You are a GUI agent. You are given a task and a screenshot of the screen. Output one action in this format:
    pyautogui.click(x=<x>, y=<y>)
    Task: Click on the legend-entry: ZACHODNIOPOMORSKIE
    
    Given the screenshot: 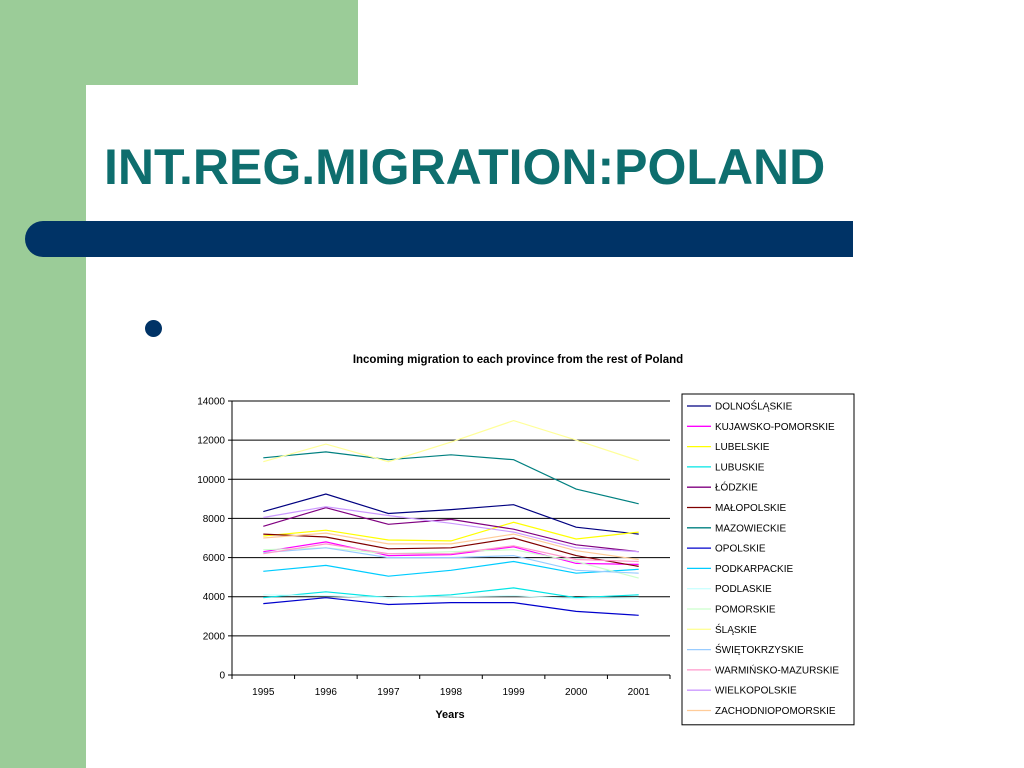 What is the action you would take?
    pyautogui.click(x=775, y=711)
    